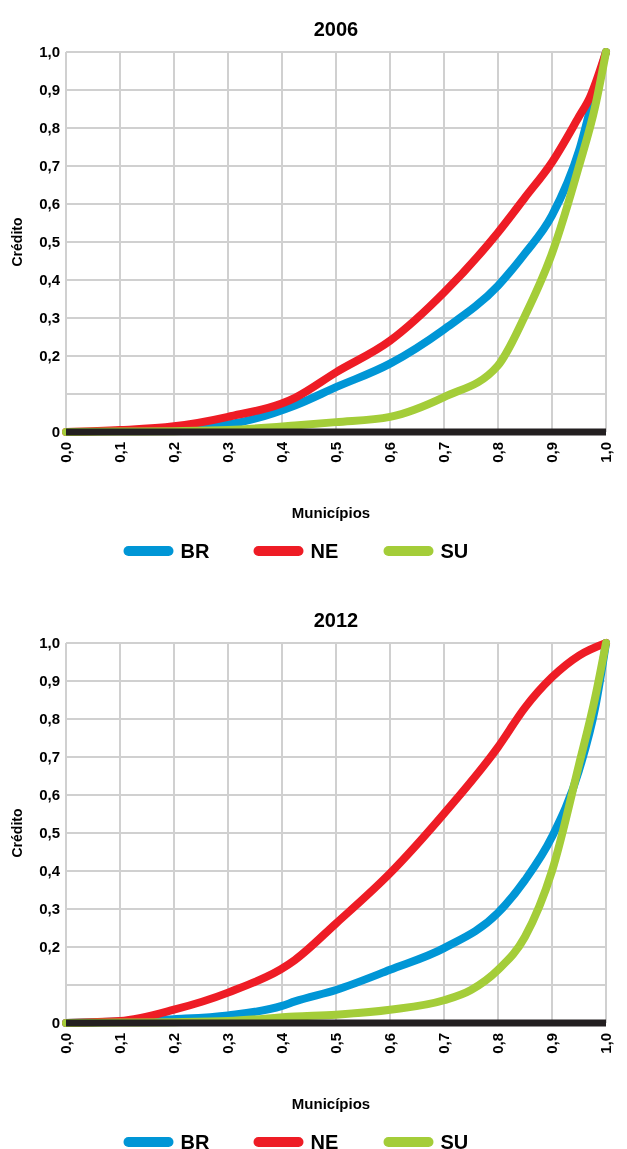 Image resolution: width=627 pixels, height=1149 pixels. Describe the element at coordinates (336, 620) in the screenshot. I see `chart-title: 2012` at that location.